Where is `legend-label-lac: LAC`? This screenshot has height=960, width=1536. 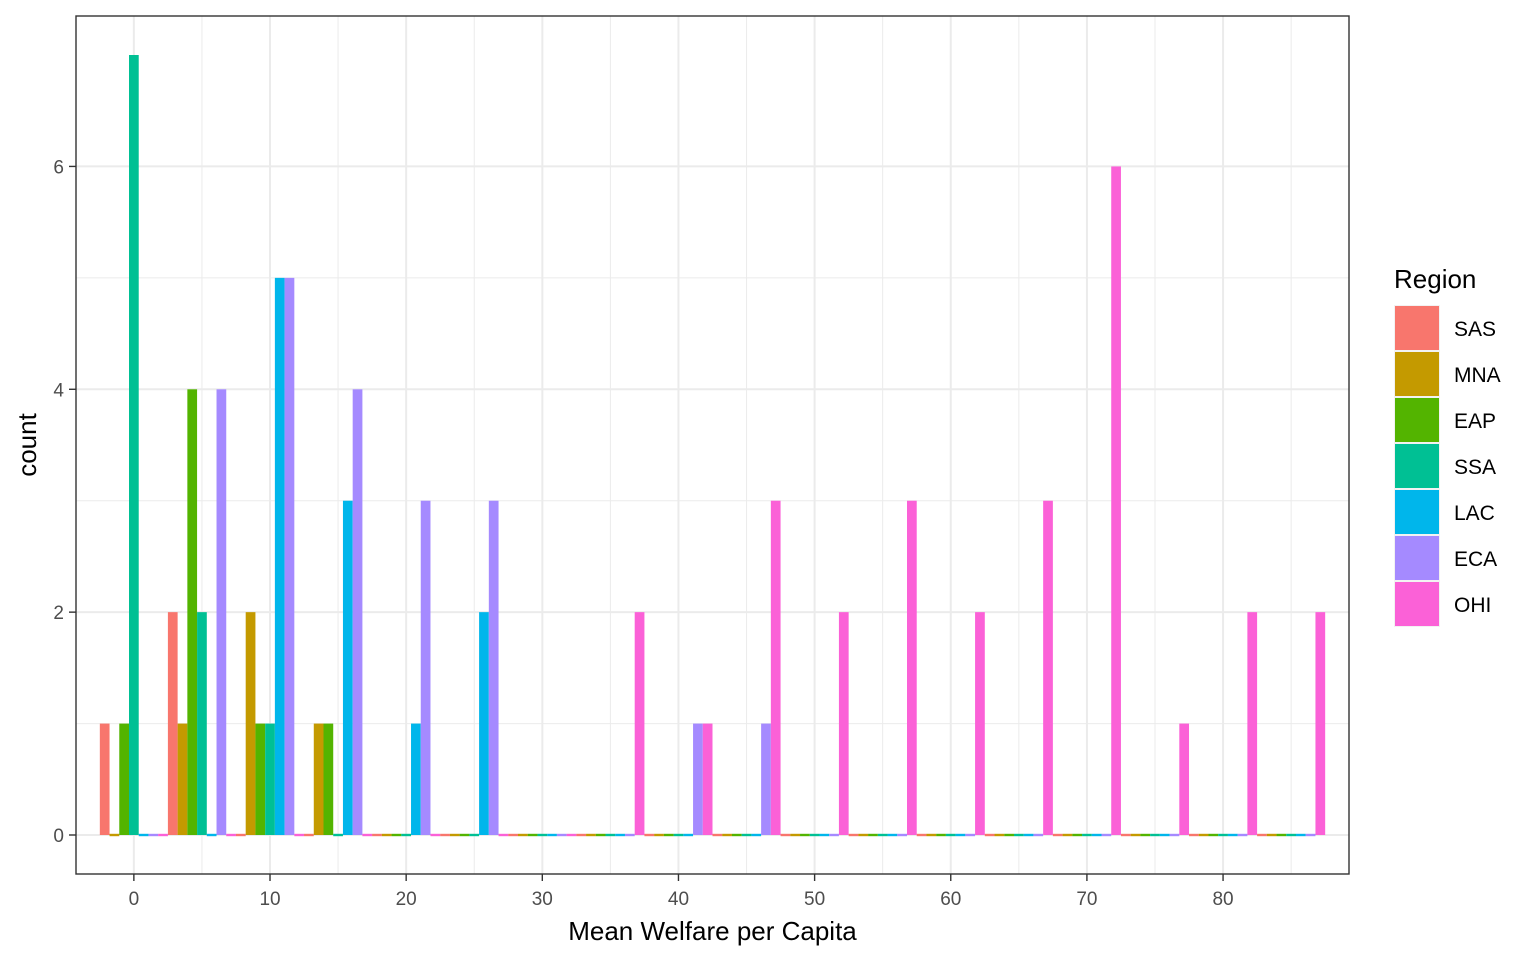
legend-label-lac: LAC is located at coordinates (1474, 513).